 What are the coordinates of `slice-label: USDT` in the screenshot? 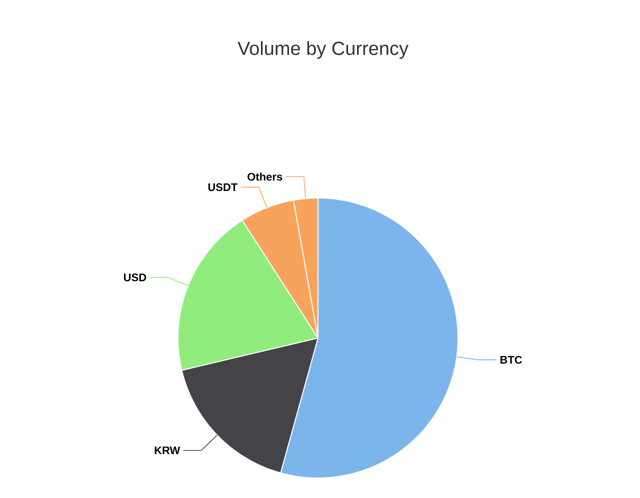 It's located at (223, 187).